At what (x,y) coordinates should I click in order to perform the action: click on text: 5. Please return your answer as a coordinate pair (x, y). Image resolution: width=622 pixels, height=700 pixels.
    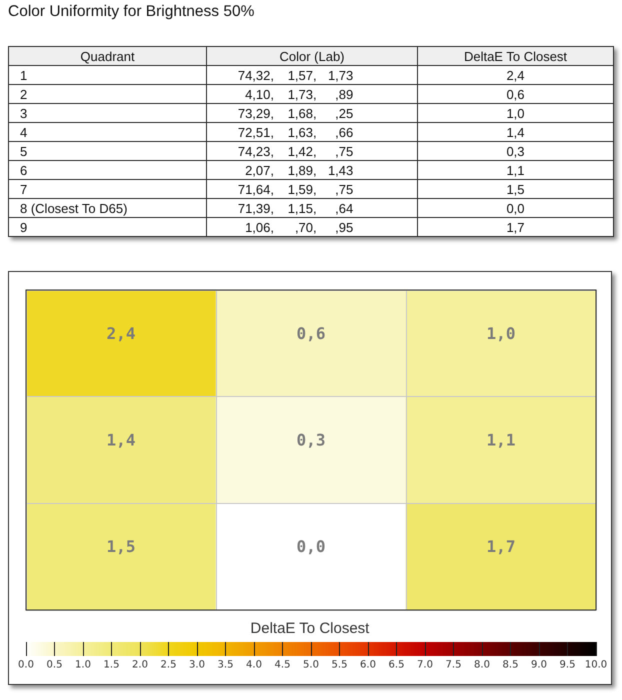
    Looking at the image, I should click on (107, 151).